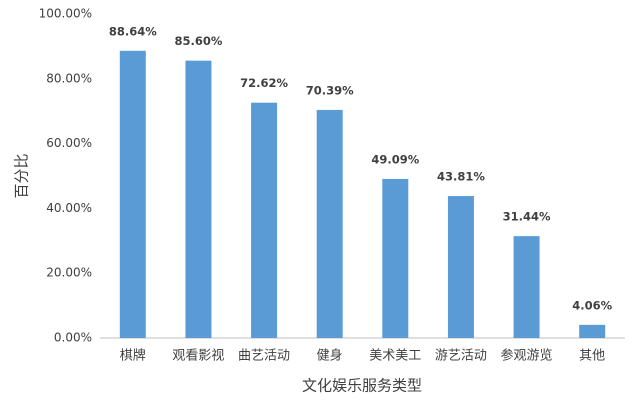 This screenshot has width=638, height=401. Describe the element at coordinates (198, 41) in the screenshot. I see `value-label: 85.60%` at that location.